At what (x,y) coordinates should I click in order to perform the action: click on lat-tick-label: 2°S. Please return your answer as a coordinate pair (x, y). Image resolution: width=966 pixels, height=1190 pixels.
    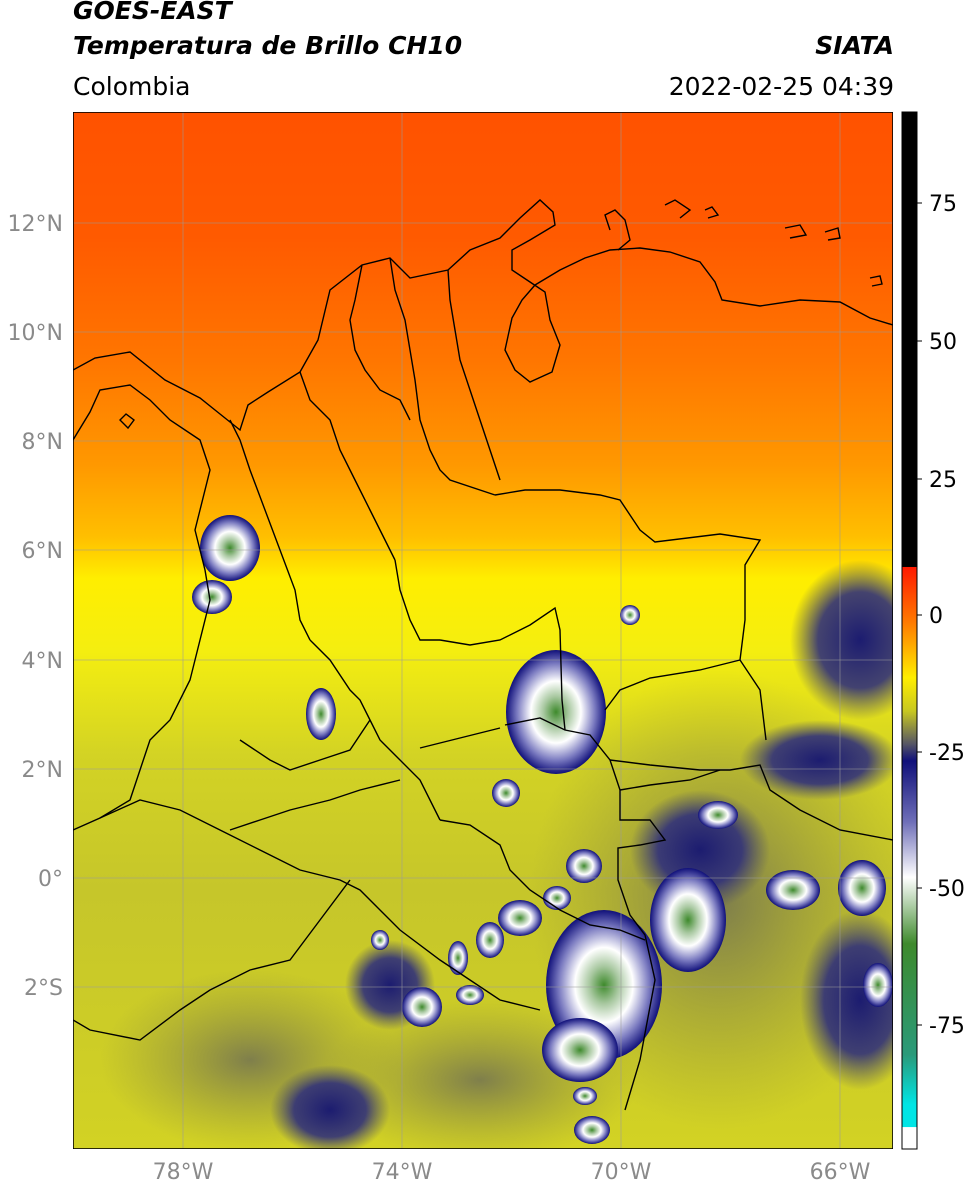
    Looking at the image, I should click on (43, 988).